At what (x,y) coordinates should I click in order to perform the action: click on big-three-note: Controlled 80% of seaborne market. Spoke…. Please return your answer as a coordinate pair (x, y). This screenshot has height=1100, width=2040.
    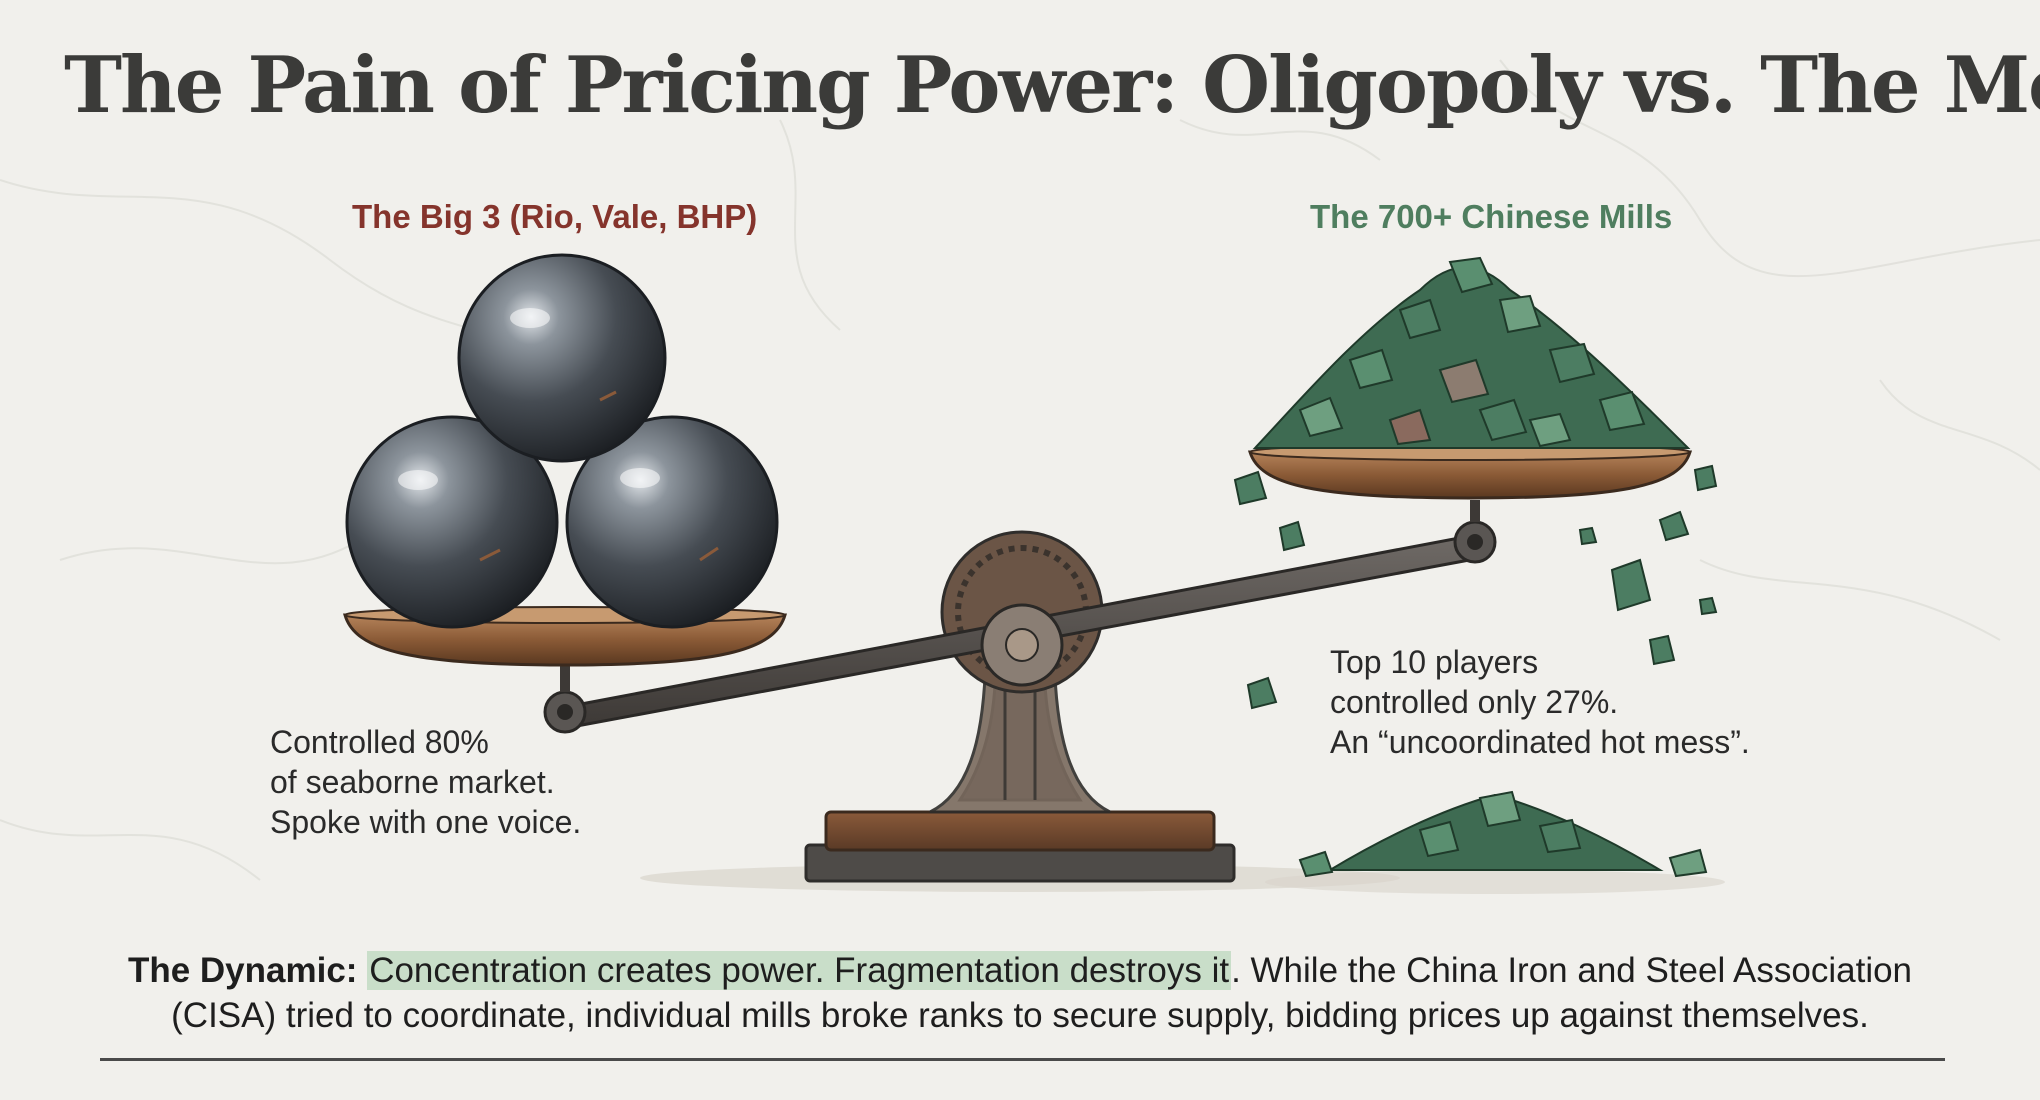
    Looking at the image, I should click on (425, 782).